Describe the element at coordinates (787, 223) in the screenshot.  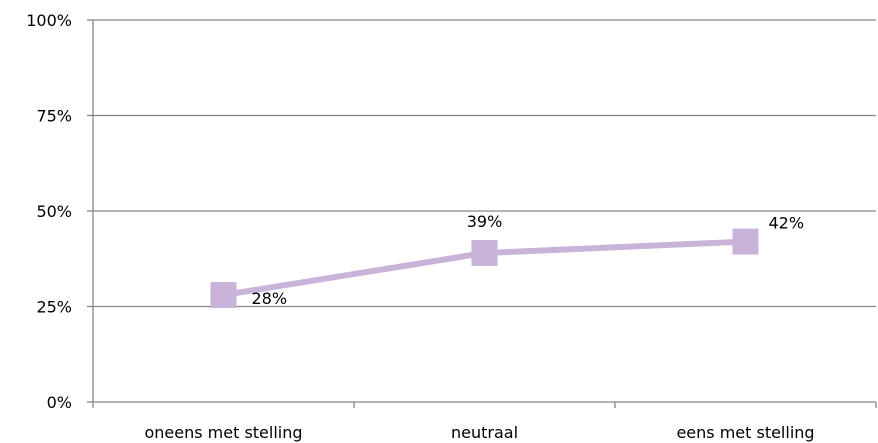
I see `data-label: 42%` at that location.